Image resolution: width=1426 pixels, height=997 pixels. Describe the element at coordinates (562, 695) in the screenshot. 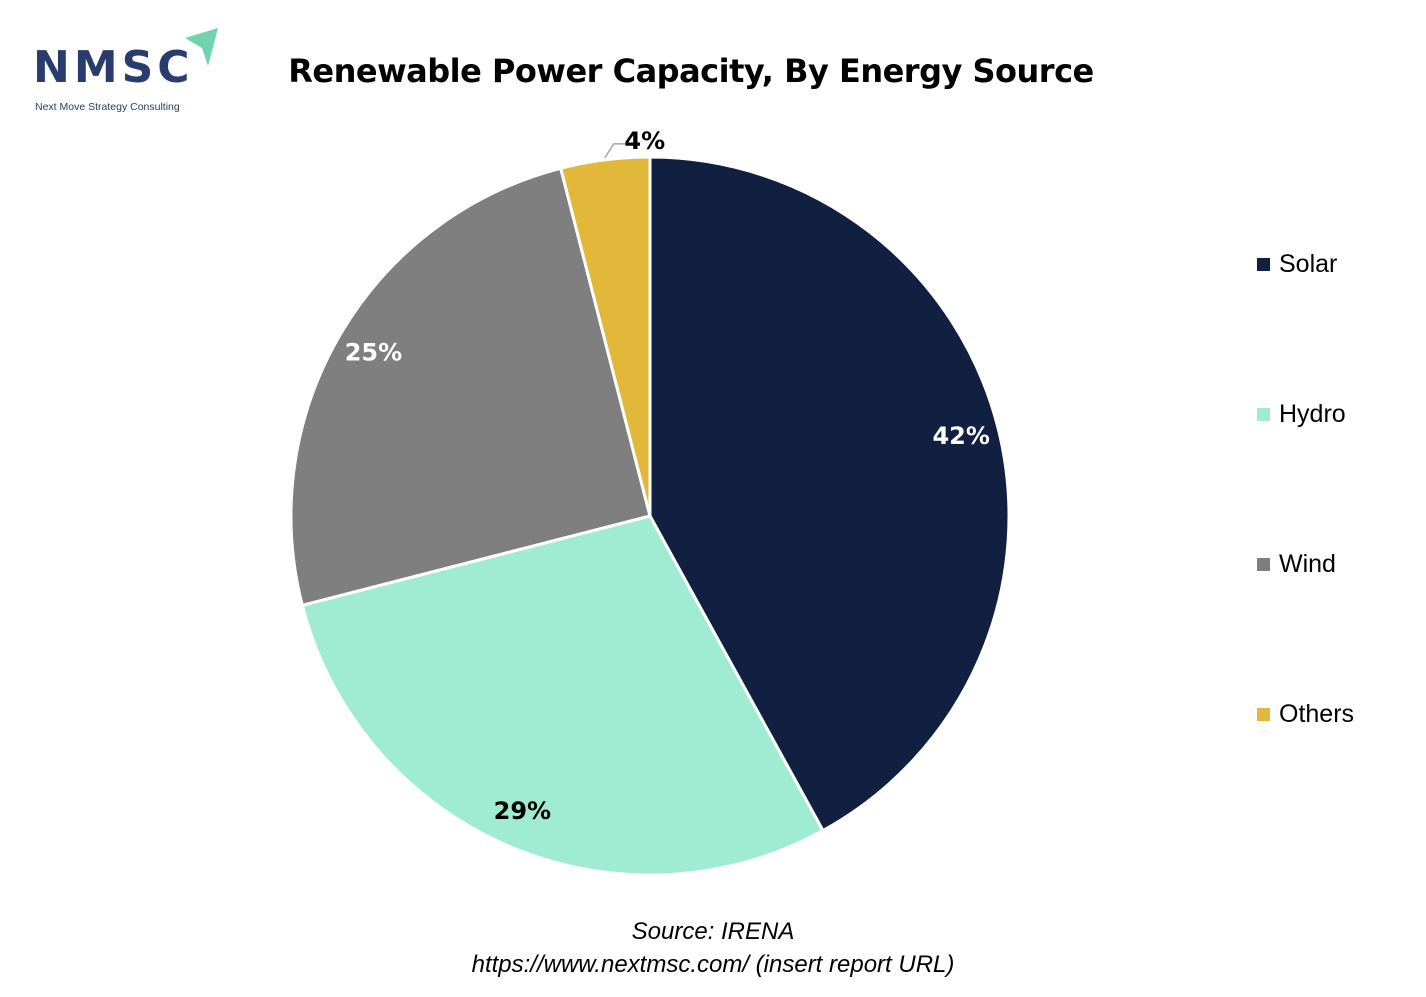

I see `pie-slice-hydro` at that location.